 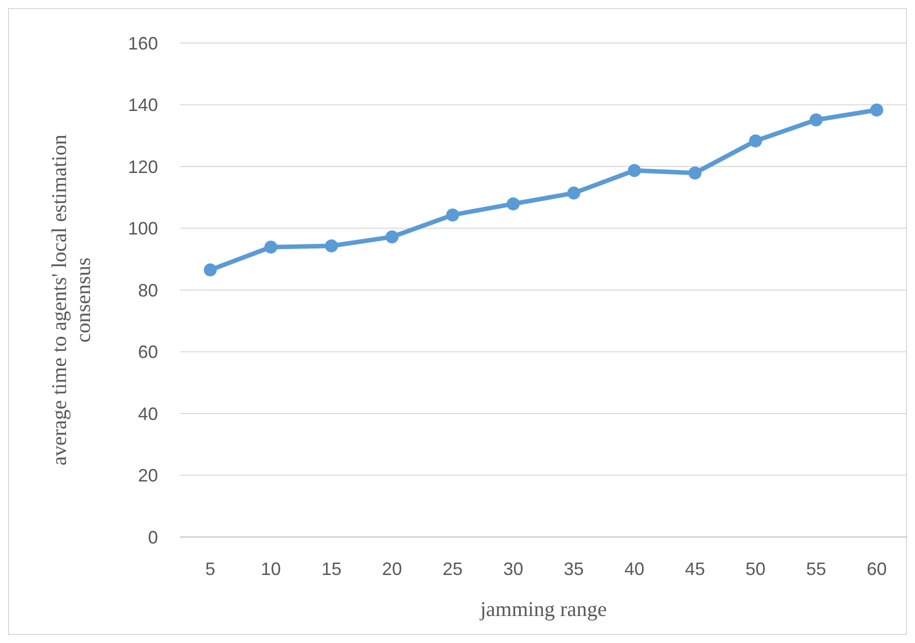 What do you see at coordinates (143, 228) in the screenshot?
I see `y-tick-label: 100` at bounding box center [143, 228].